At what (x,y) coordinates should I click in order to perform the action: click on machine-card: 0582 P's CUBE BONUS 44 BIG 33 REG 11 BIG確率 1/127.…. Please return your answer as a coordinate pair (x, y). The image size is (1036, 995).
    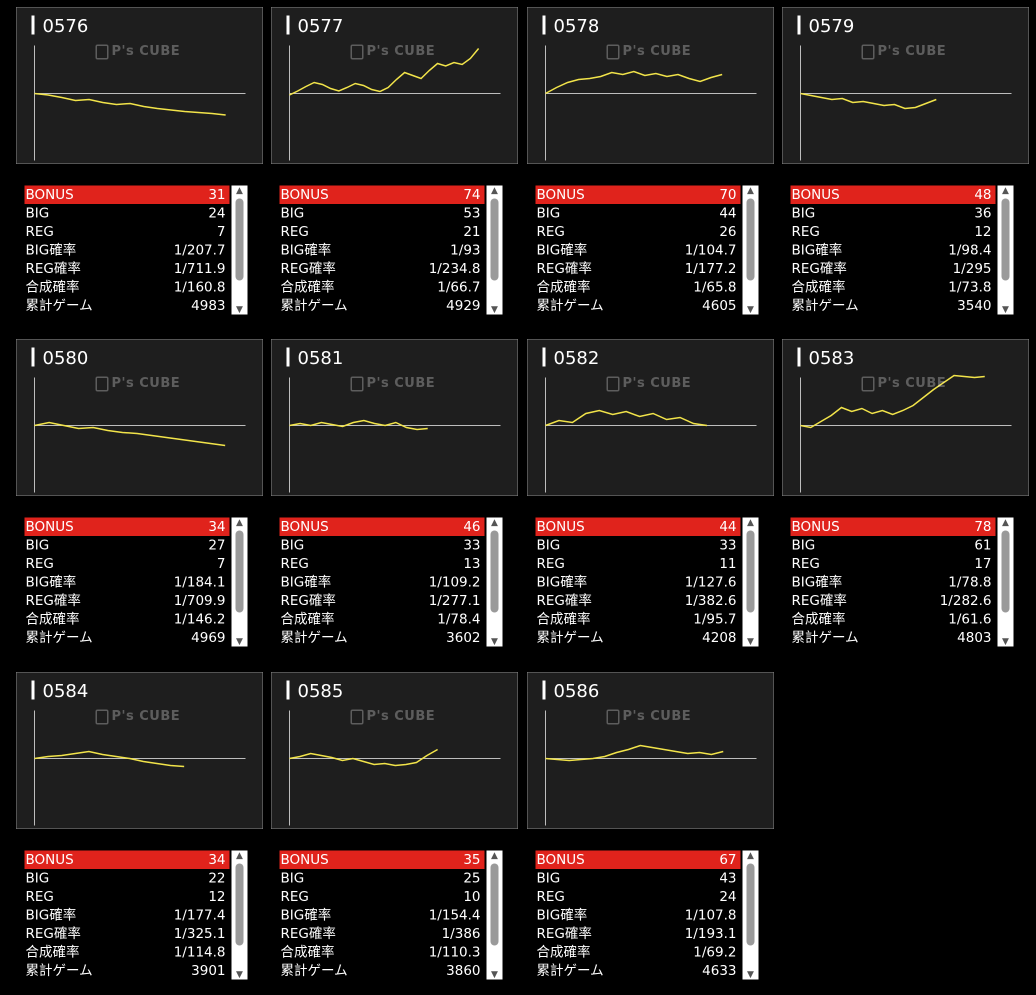
    Looking at the image, I should click on (650, 493).